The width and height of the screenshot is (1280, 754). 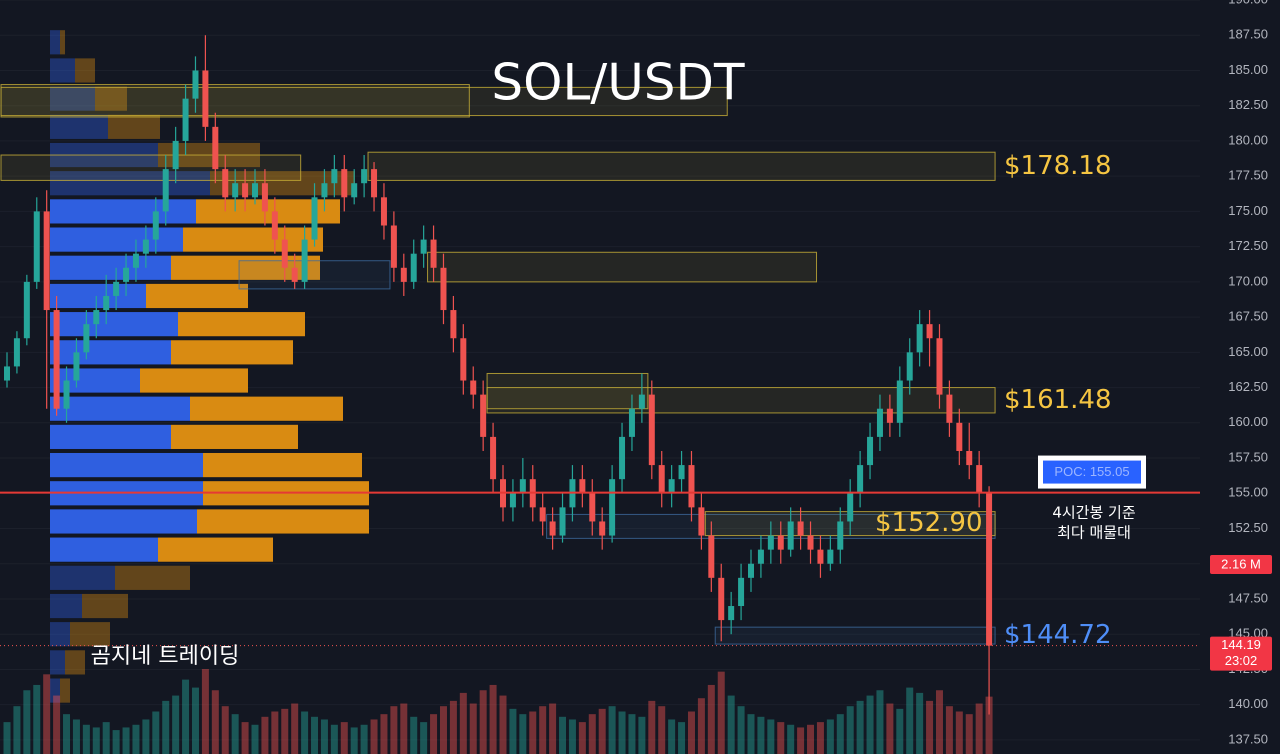 What do you see at coordinates (1248, 703) in the screenshot?
I see `y-tick-label: 140.00` at bounding box center [1248, 703].